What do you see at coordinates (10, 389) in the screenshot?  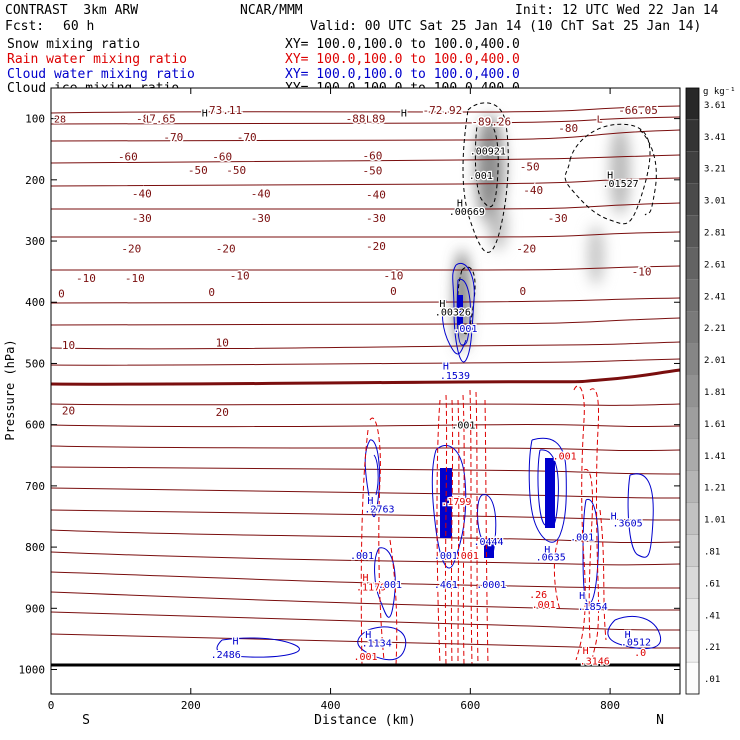 I see `y-axis-label: Pressure (hPa)` at bounding box center [10, 389].